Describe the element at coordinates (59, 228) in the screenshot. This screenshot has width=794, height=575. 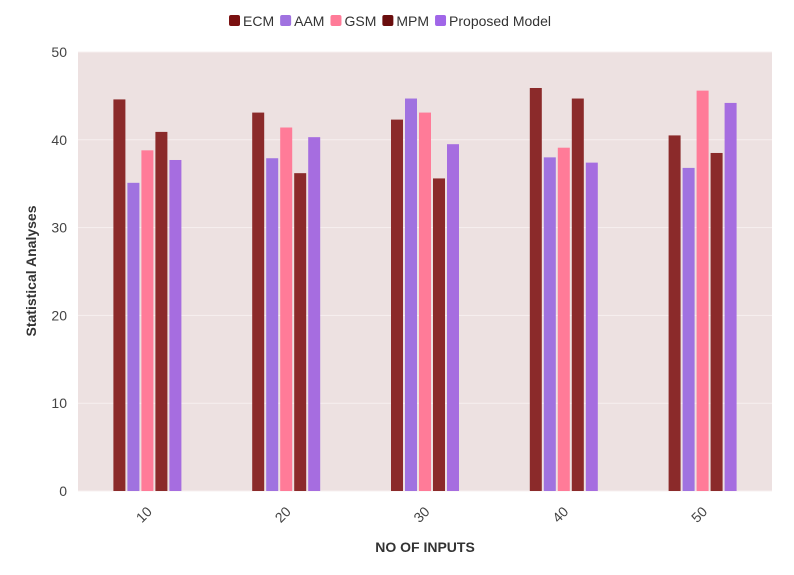
I see `y-tick-label: 30` at that location.